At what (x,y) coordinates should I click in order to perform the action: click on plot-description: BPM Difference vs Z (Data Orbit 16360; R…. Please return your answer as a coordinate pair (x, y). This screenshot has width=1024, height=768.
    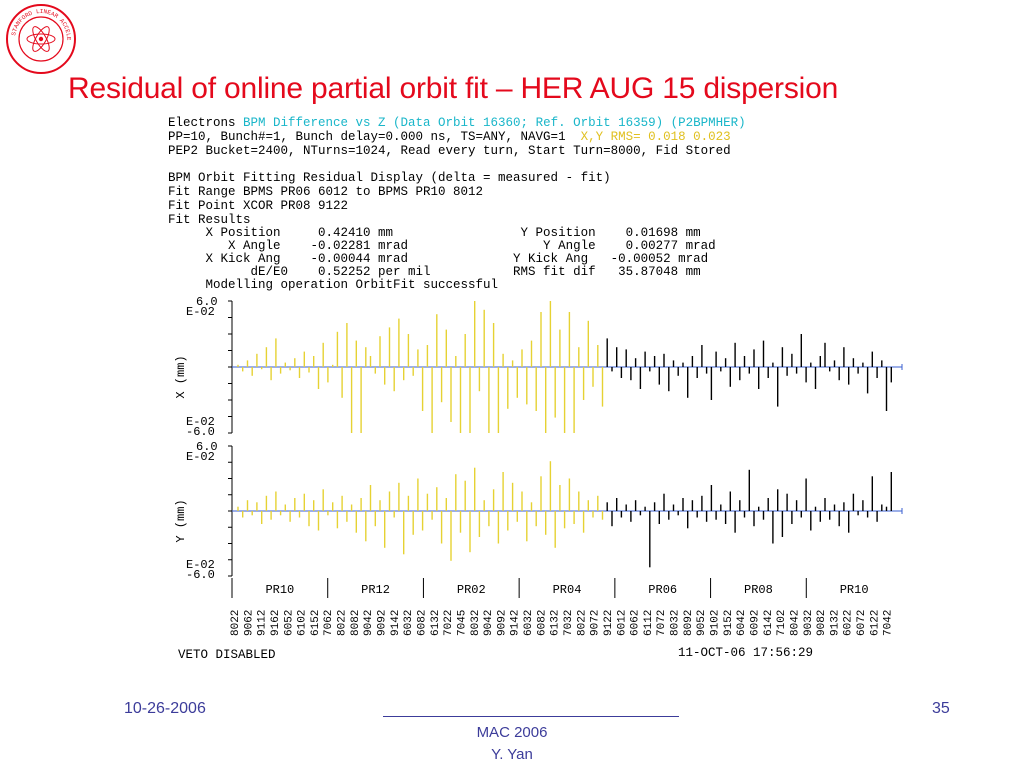
    Looking at the image, I should click on (494, 123).